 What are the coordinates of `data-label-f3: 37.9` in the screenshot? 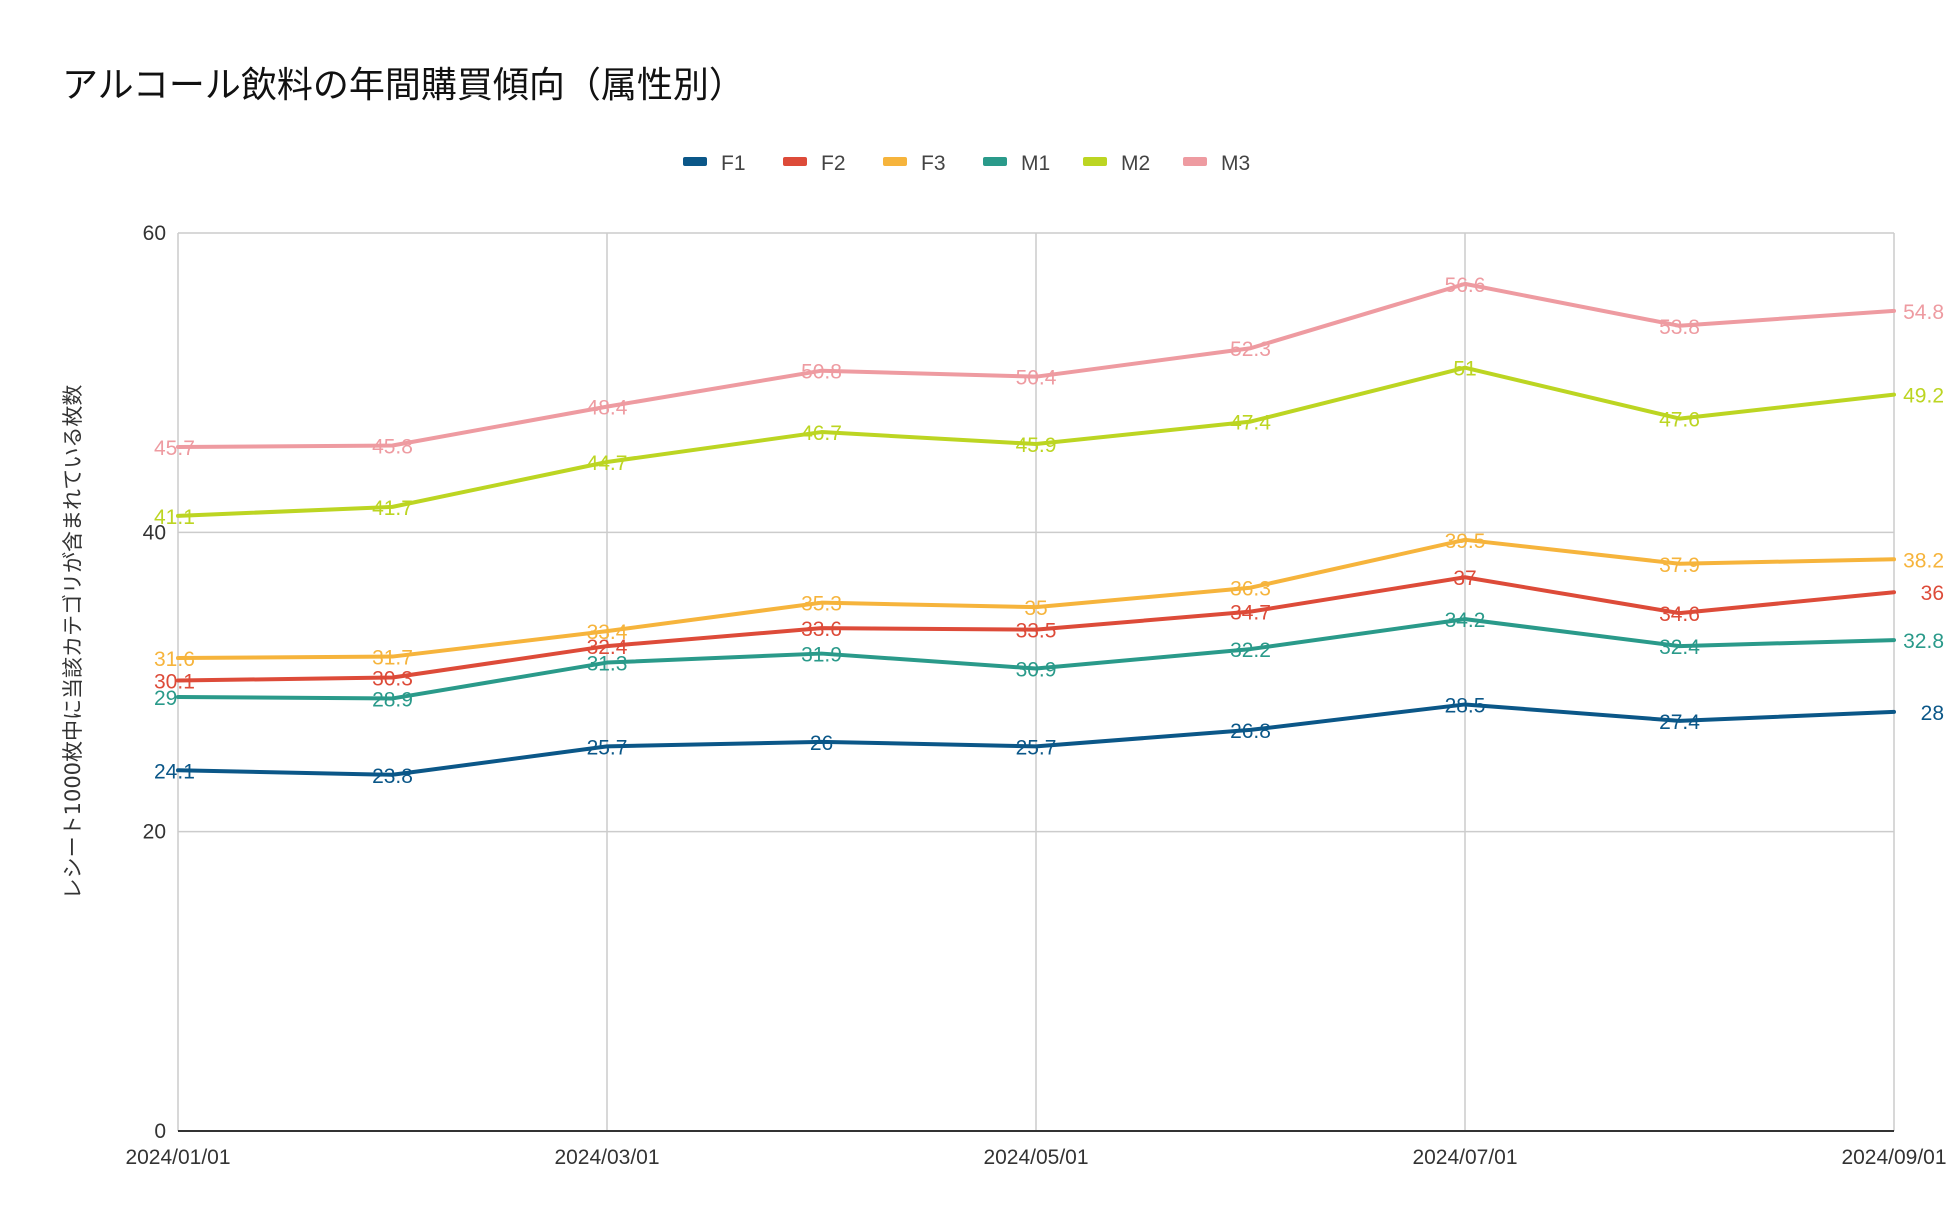 It's located at (1679, 565).